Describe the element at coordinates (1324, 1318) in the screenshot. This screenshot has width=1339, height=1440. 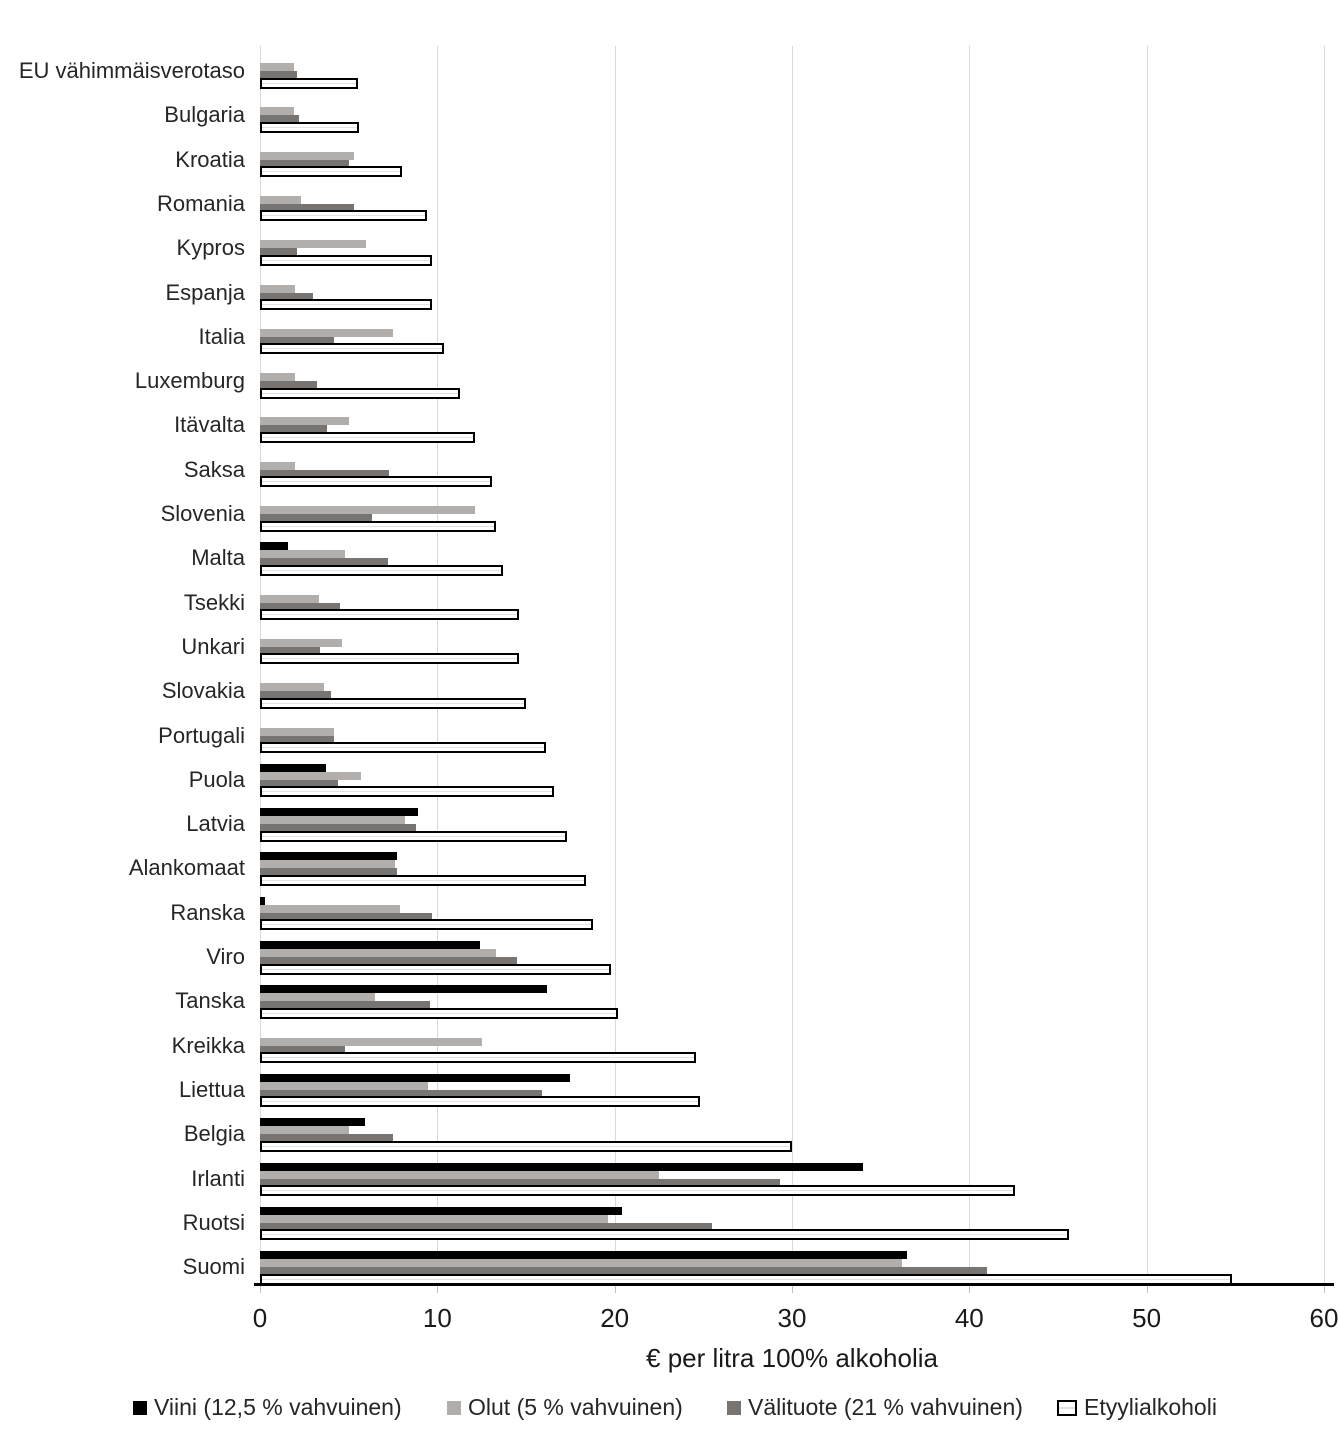
I see `x-tick-label: 60` at that location.